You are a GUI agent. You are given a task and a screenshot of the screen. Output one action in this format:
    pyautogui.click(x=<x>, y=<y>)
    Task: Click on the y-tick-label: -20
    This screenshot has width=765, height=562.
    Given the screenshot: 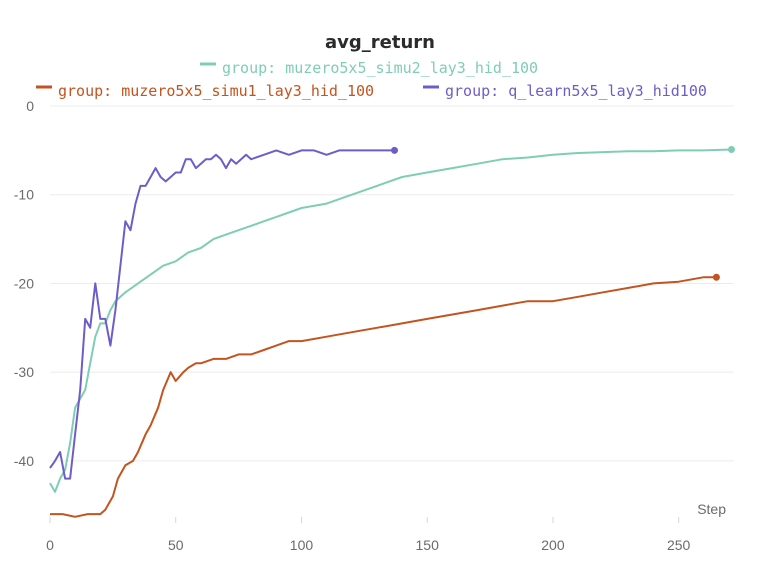 What is the action you would take?
    pyautogui.click(x=24, y=283)
    